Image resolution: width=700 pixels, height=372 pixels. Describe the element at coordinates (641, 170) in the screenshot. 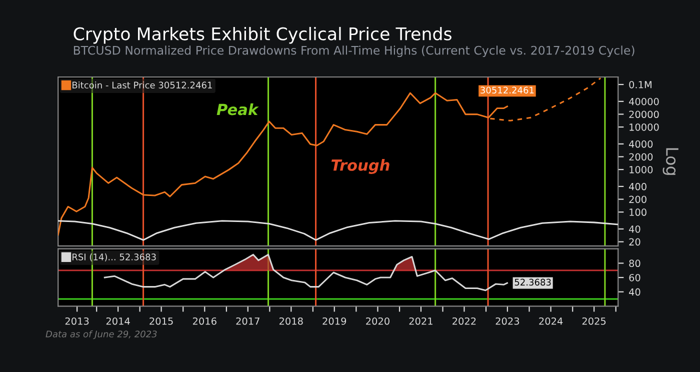

I see `y-tick-label: 1000` at that location.